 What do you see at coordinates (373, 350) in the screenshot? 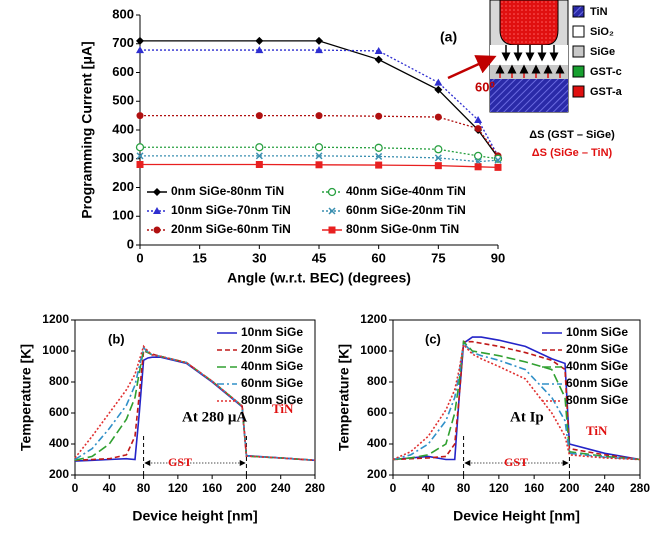
I see `y-tick-label: 1000` at bounding box center [373, 350].